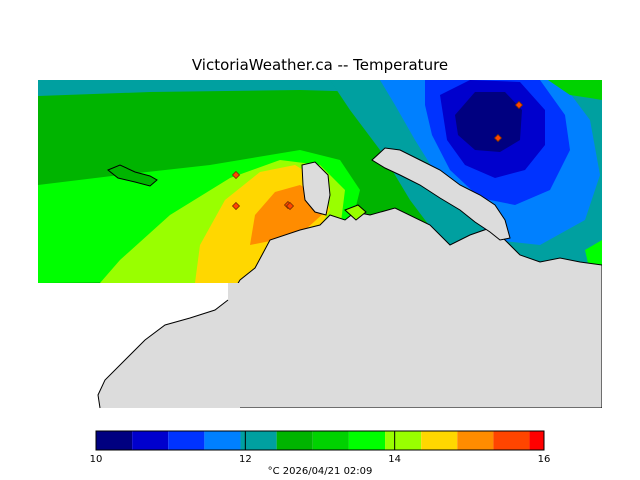 This screenshot has height=480, width=640. Describe the element at coordinates (163, 354) in the screenshot. I see `coast-lower` at that location.